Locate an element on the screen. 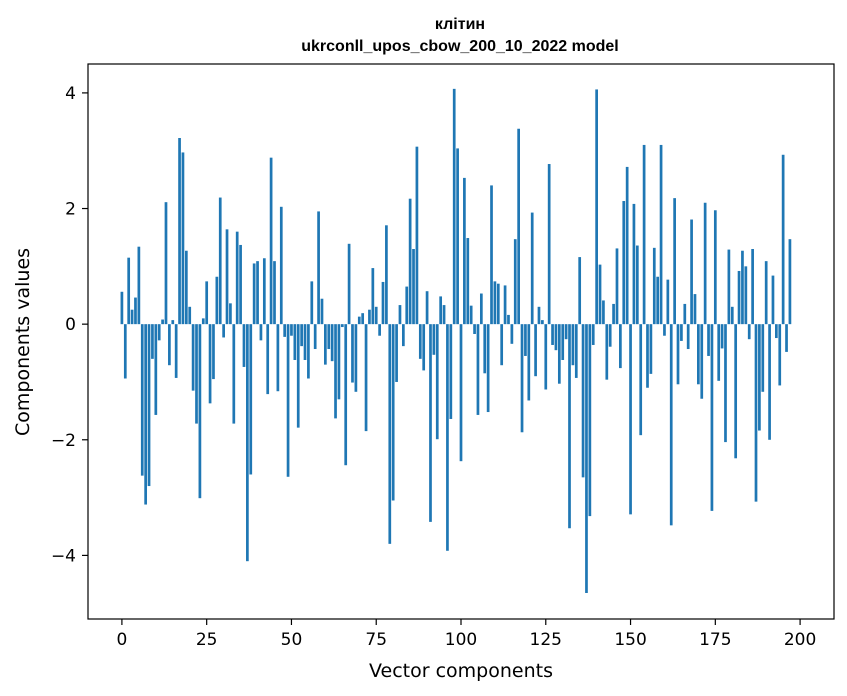  y-tick-label: 0 is located at coordinates (70, 325).